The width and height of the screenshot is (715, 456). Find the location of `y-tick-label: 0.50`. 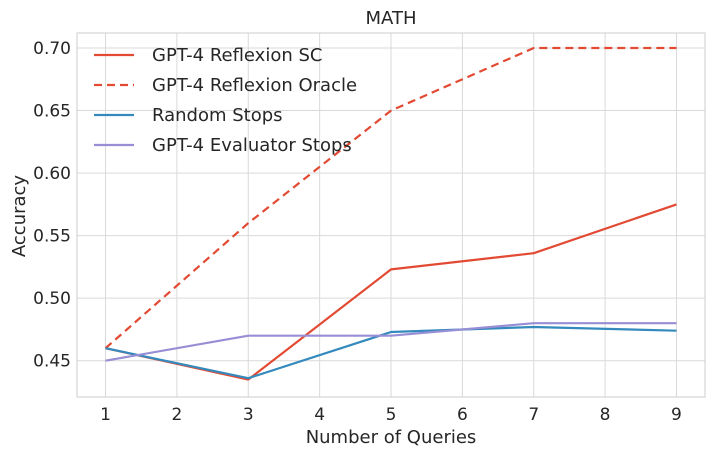

y-tick-label: 0.50 is located at coordinates (52, 299).